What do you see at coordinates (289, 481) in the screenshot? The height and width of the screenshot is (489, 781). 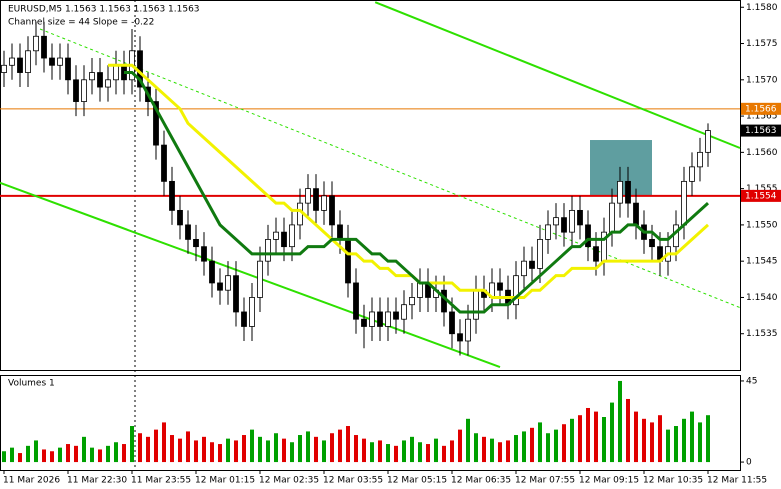 I see `x-tick-label: 12 Mar 02:35` at bounding box center [289, 481].